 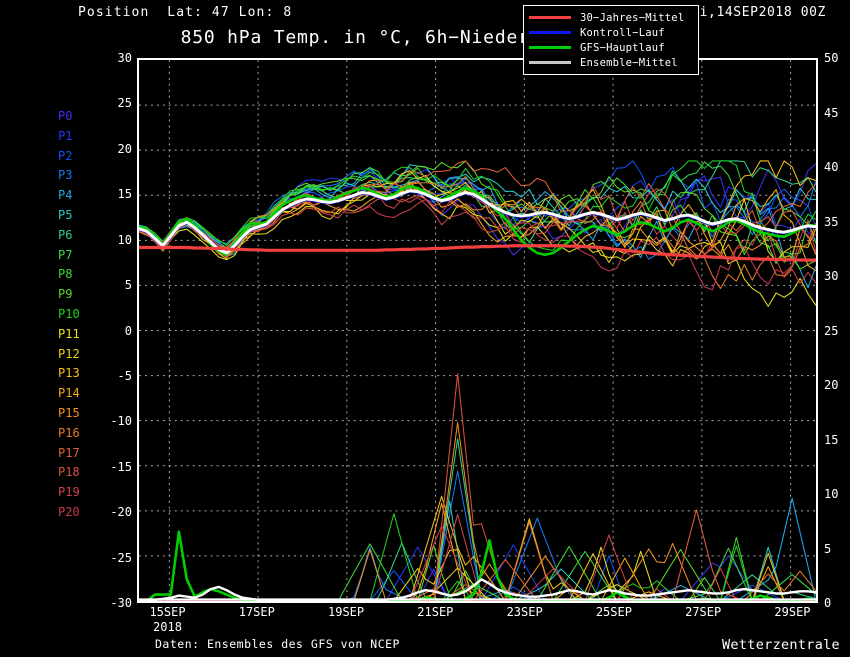 I want to click on ytick-left--15: -15, so click(x=121, y=466).